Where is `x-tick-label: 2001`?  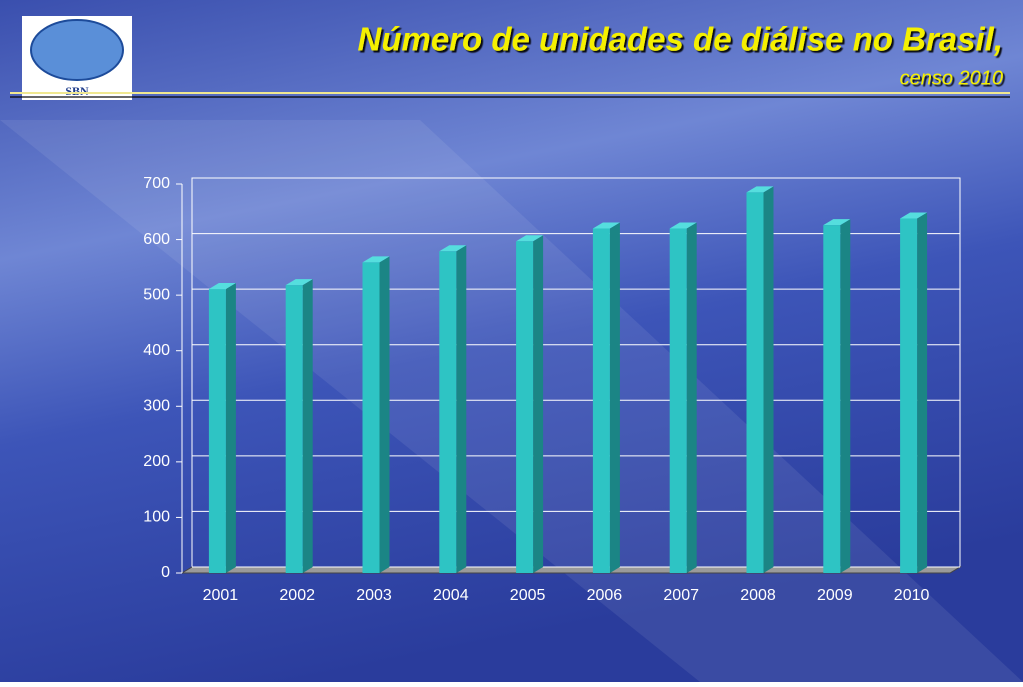 x-tick-label: 2001 is located at coordinates (221, 595).